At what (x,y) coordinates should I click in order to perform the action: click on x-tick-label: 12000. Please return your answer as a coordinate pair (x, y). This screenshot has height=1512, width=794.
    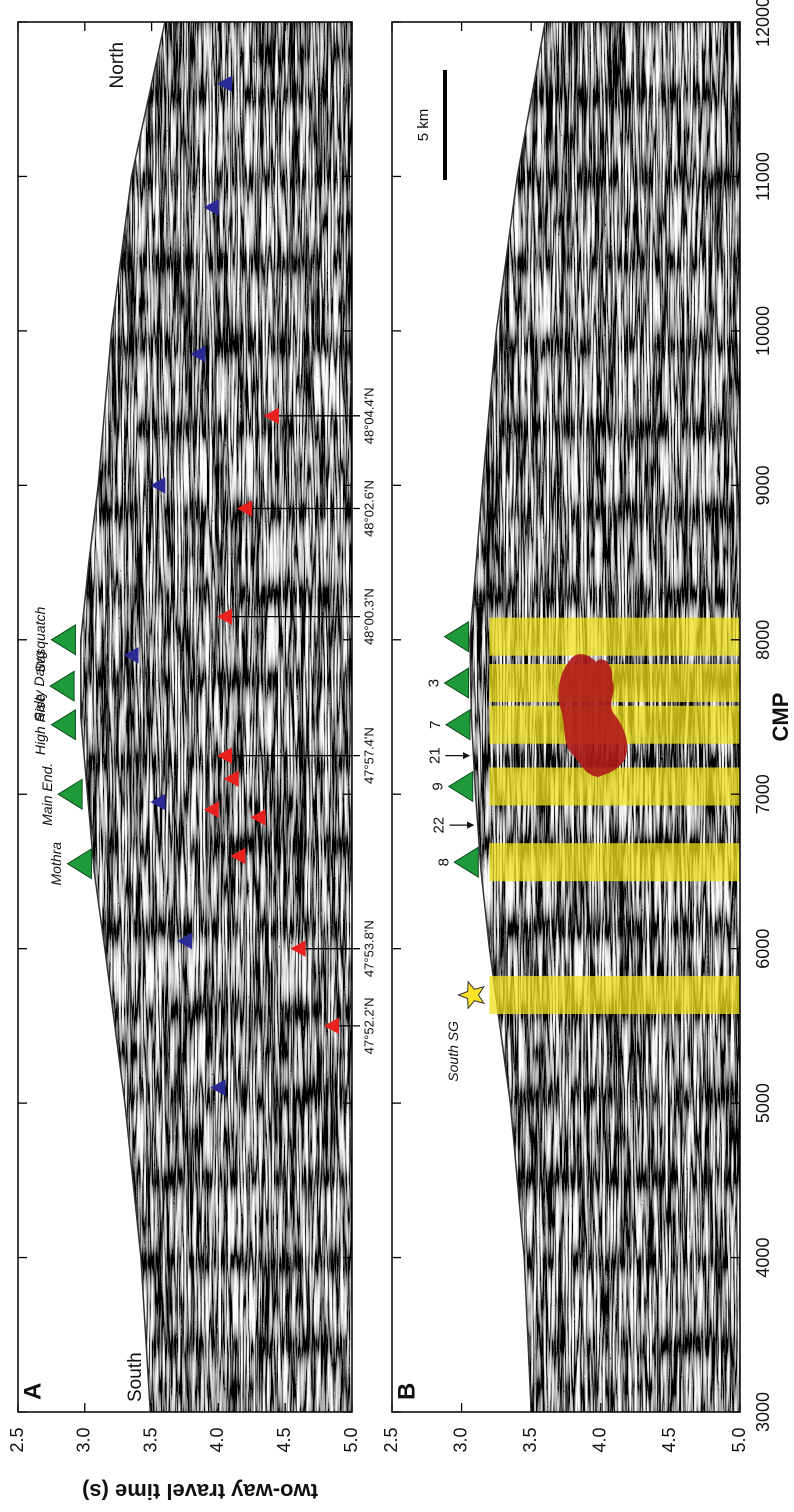
    Looking at the image, I should click on (763, 23).